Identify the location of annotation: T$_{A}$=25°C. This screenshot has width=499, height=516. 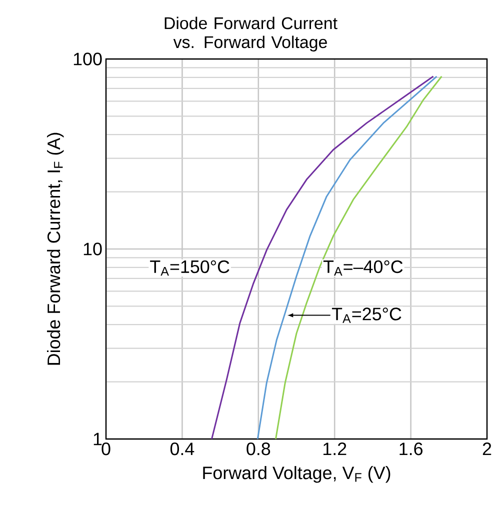
(367, 315).